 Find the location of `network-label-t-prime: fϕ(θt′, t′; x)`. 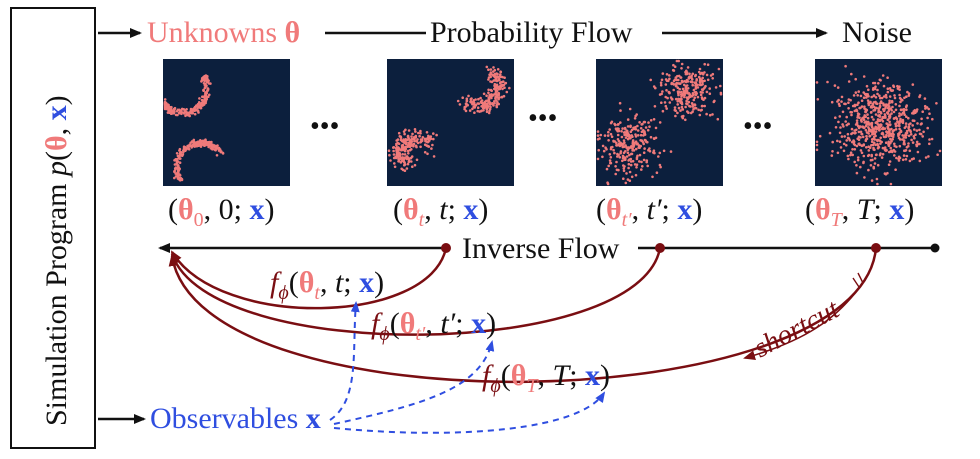

network-label-t-prime: fϕ(θt′, t′; x) is located at coordinates (433, 326).